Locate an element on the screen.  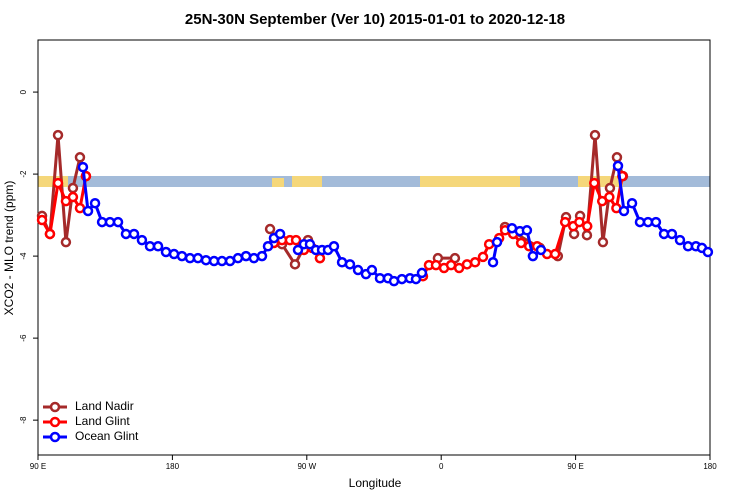
y-tick-label: -4 is located at coordinates (23, 256).